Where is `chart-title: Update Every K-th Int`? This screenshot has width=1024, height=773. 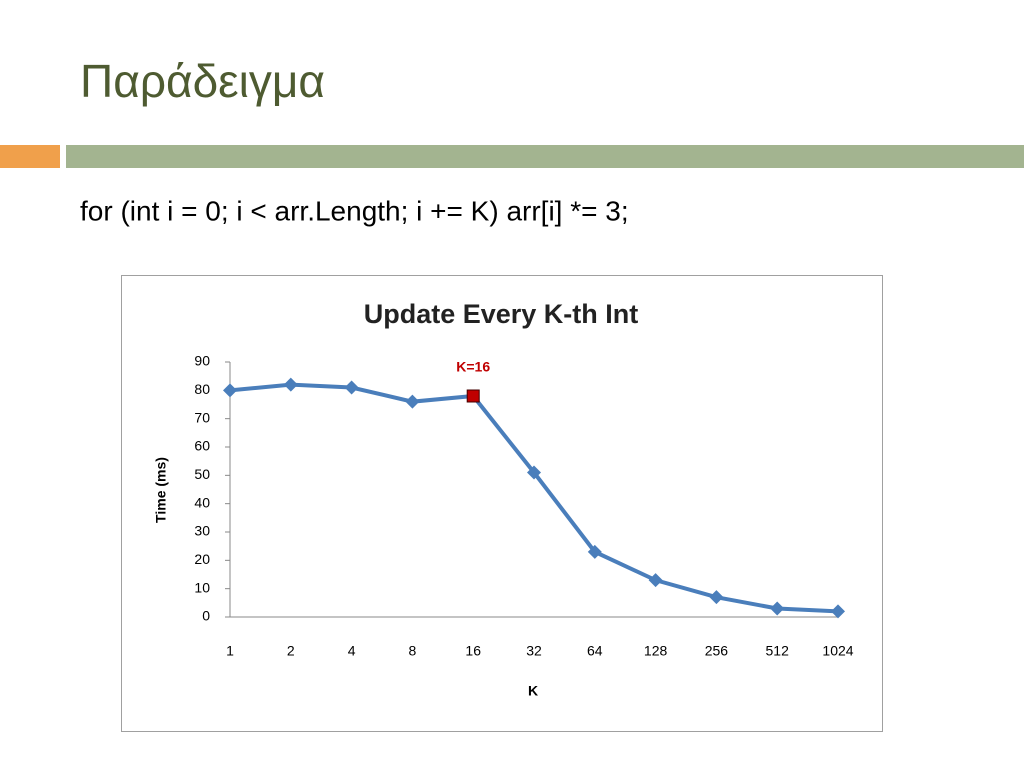 chart-title: Update Every K-th Int is located at coordinates (501, 314).